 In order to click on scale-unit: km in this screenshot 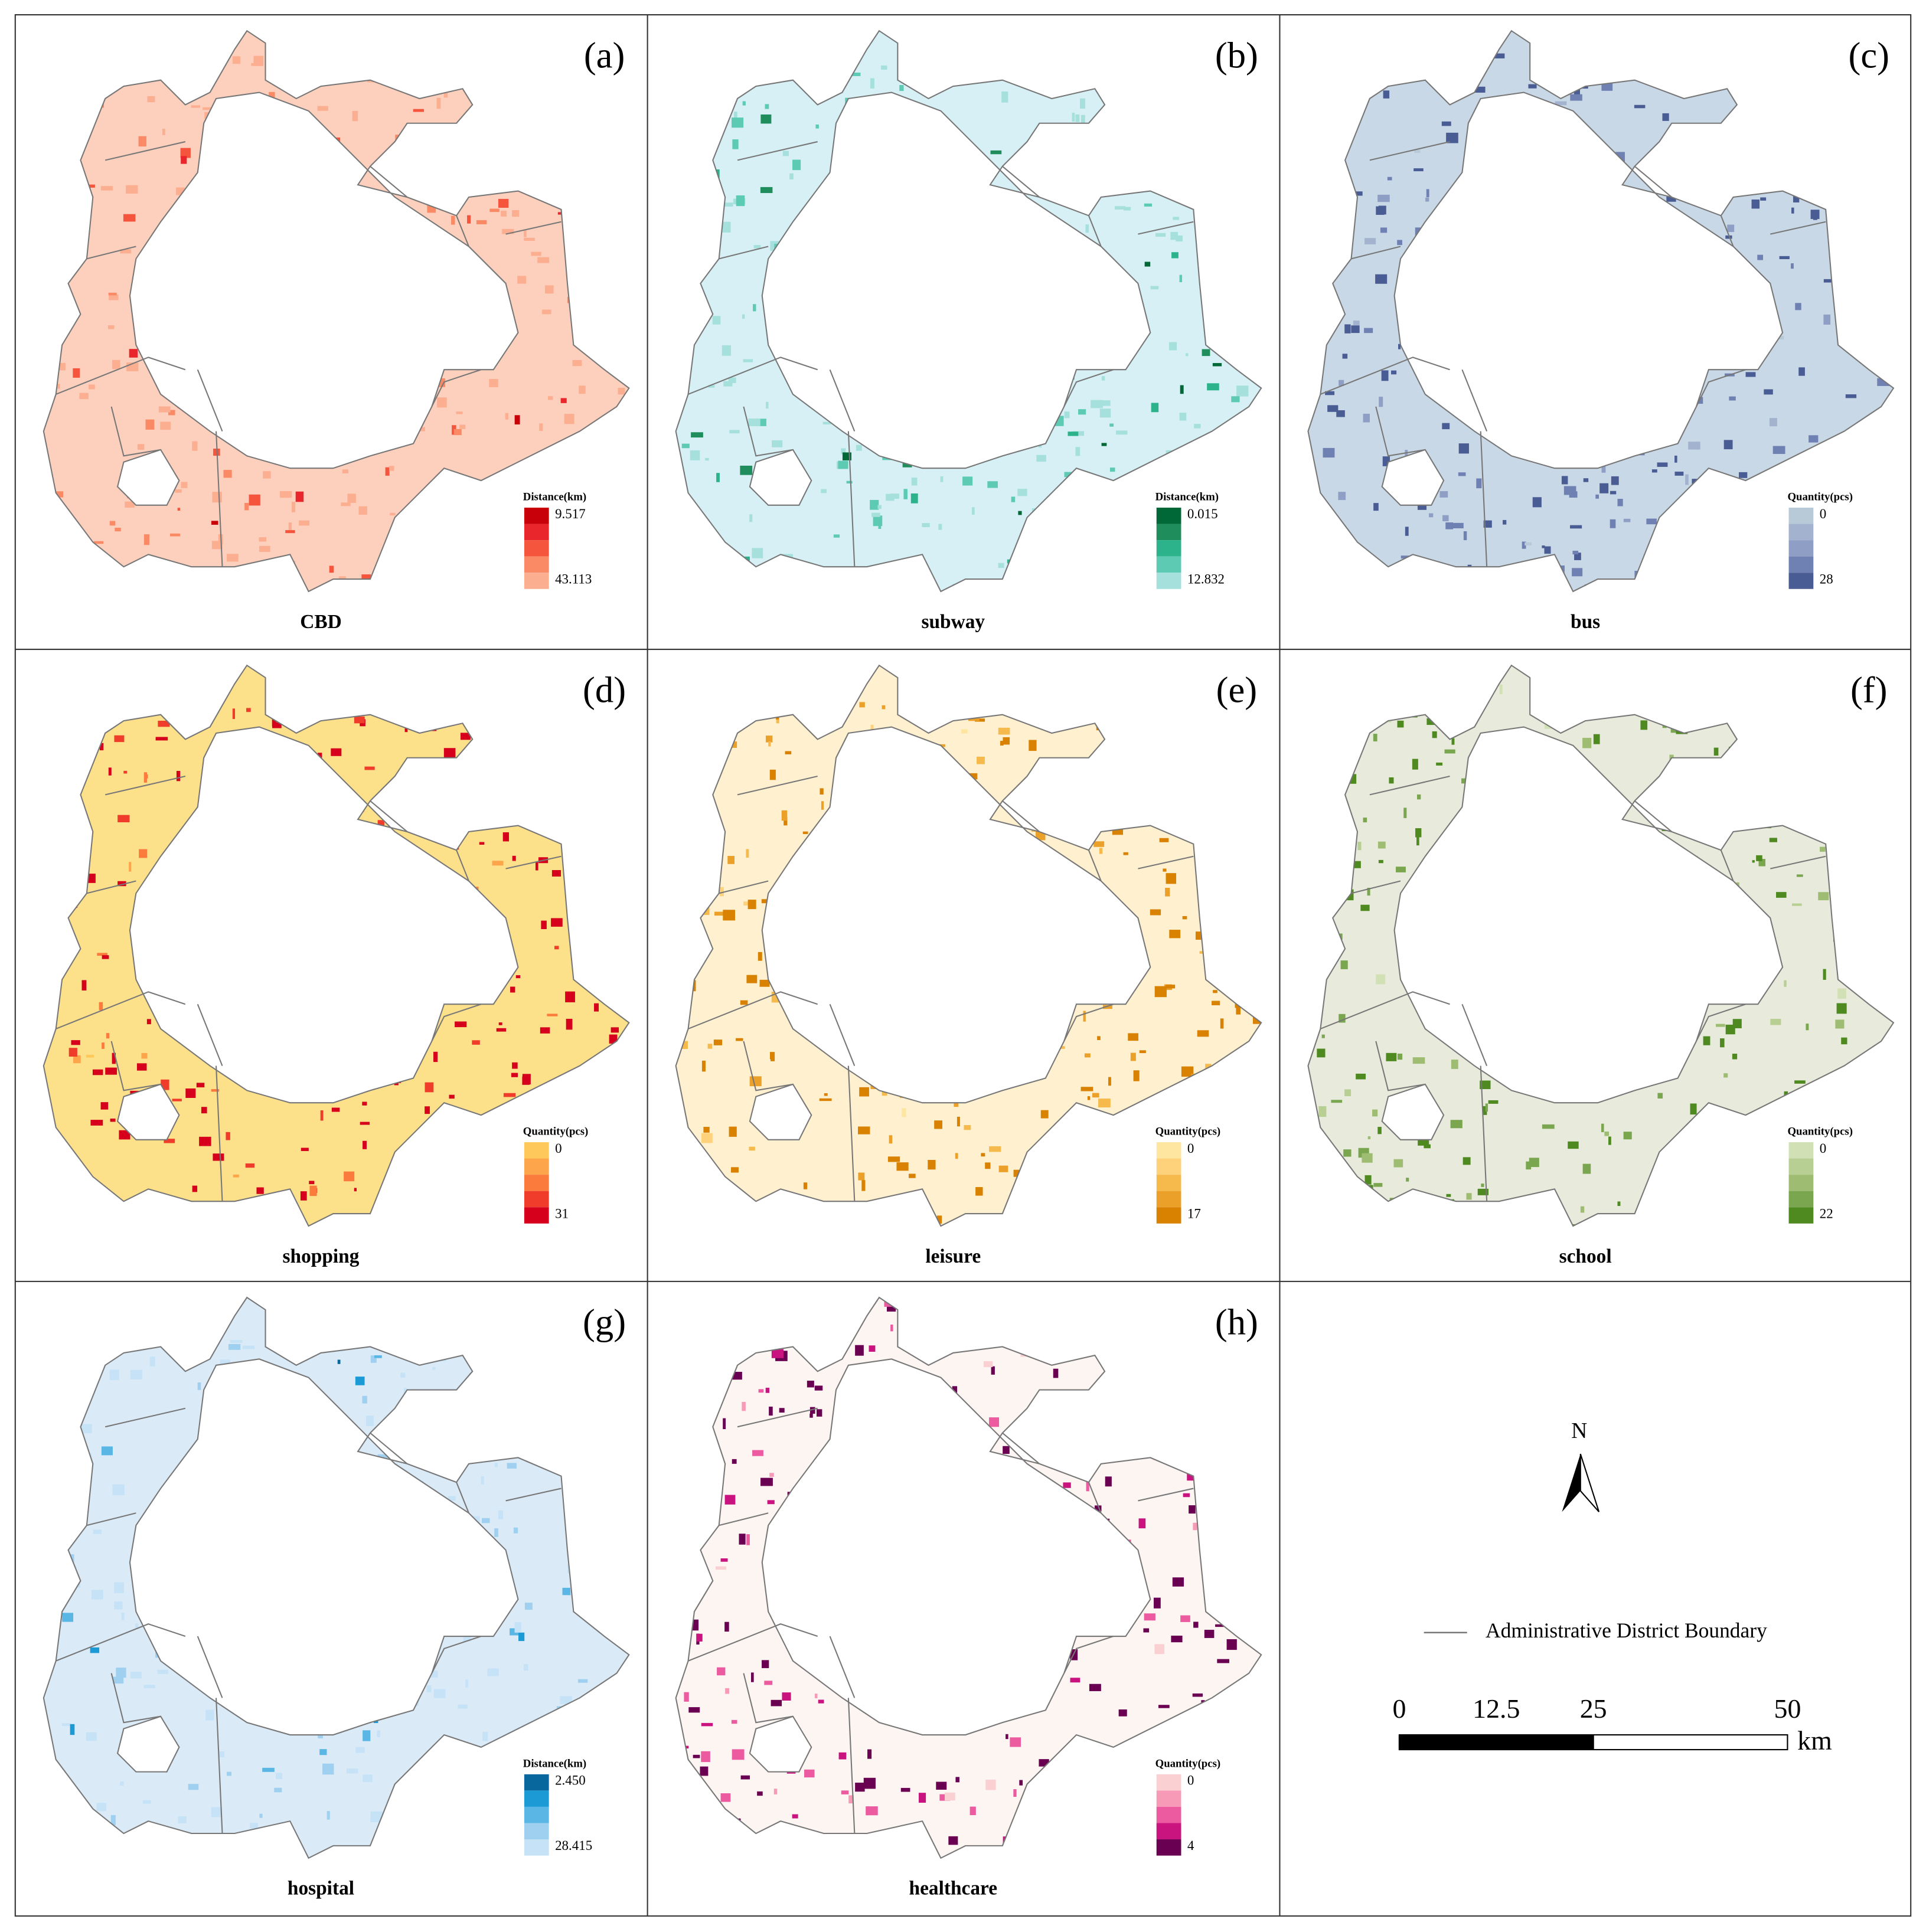, I will do `click(1815, 1740)`.